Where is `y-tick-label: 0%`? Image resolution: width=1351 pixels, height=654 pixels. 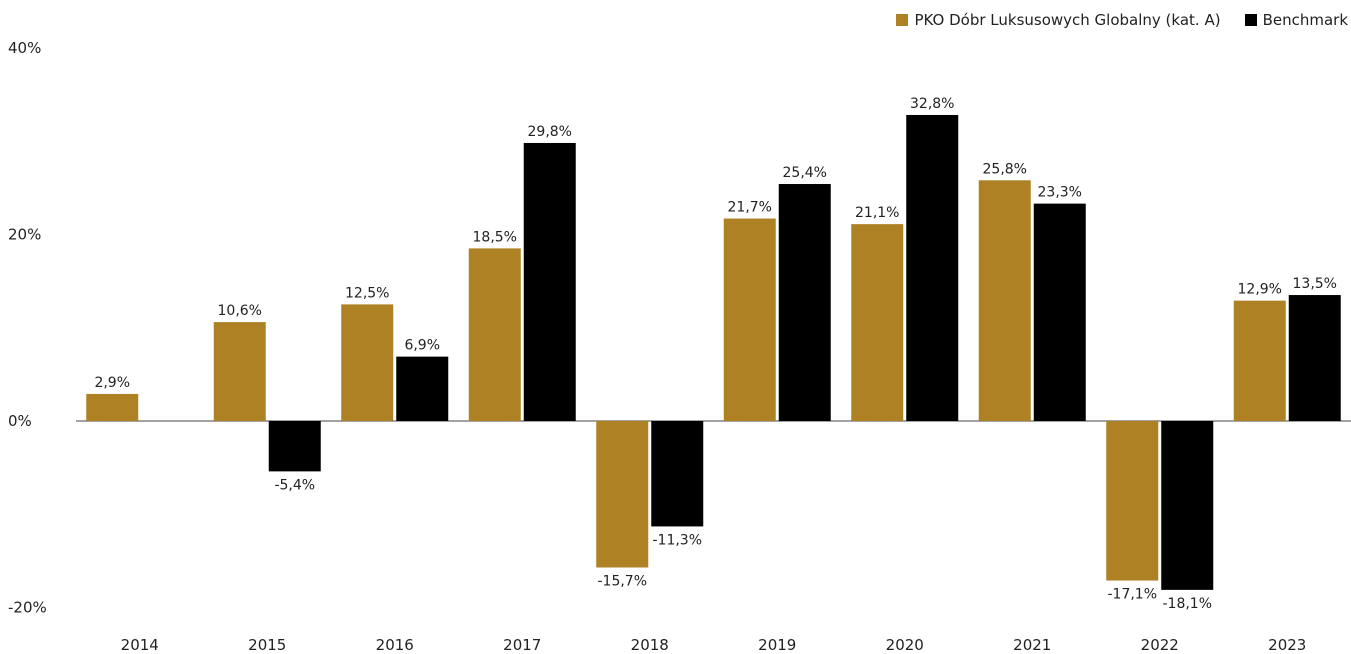 y-tick-label: 0% is located at coordinates (20, 421).